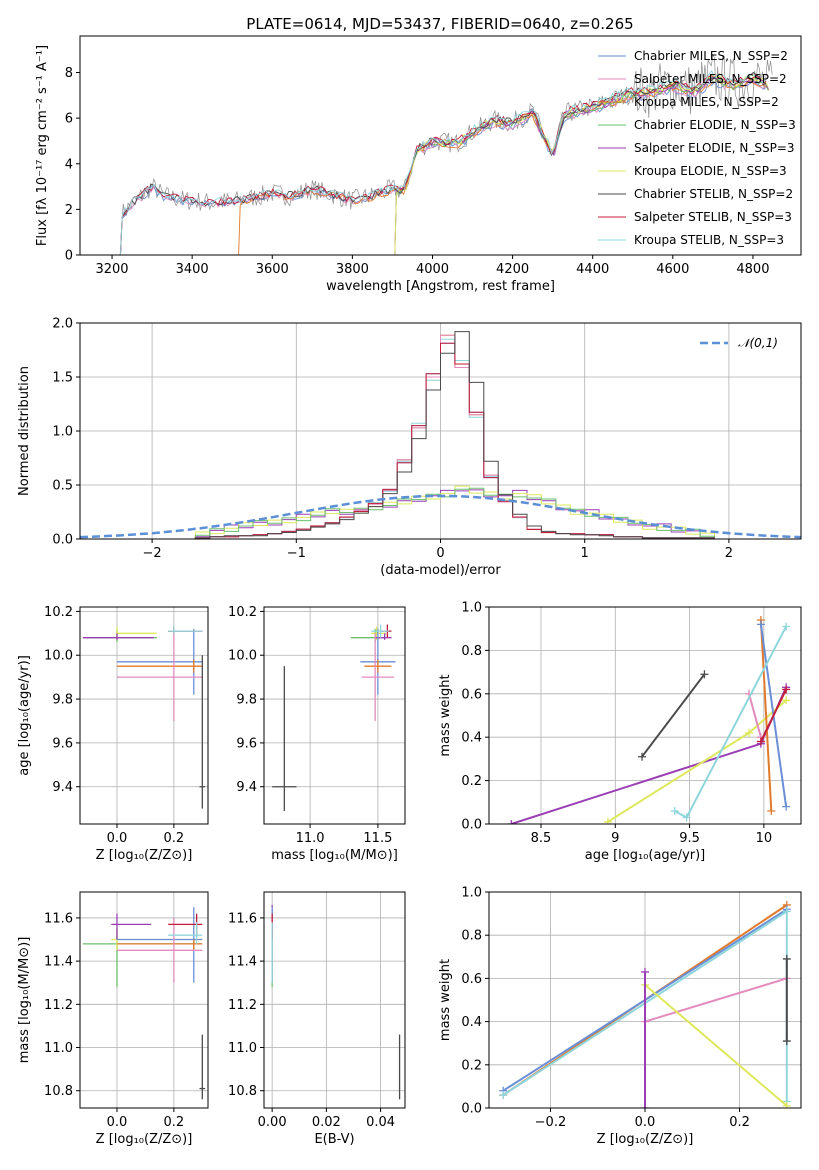 The width and height of the screenshot is (819, 1170). What do you see at coordinates (592, 269) in the screenshot?
I see `x-tick-label: 4400` at bounding box center [592, 269].